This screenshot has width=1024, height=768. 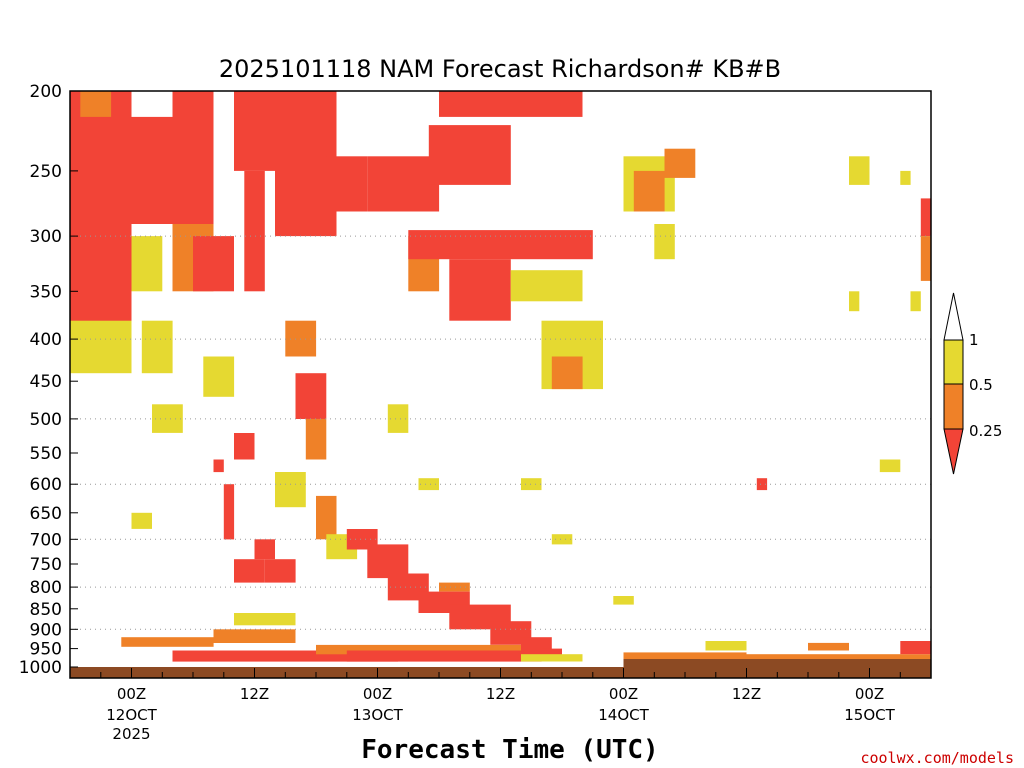 I want to click on y-tick-label: 950, so click(x=46, y=650).